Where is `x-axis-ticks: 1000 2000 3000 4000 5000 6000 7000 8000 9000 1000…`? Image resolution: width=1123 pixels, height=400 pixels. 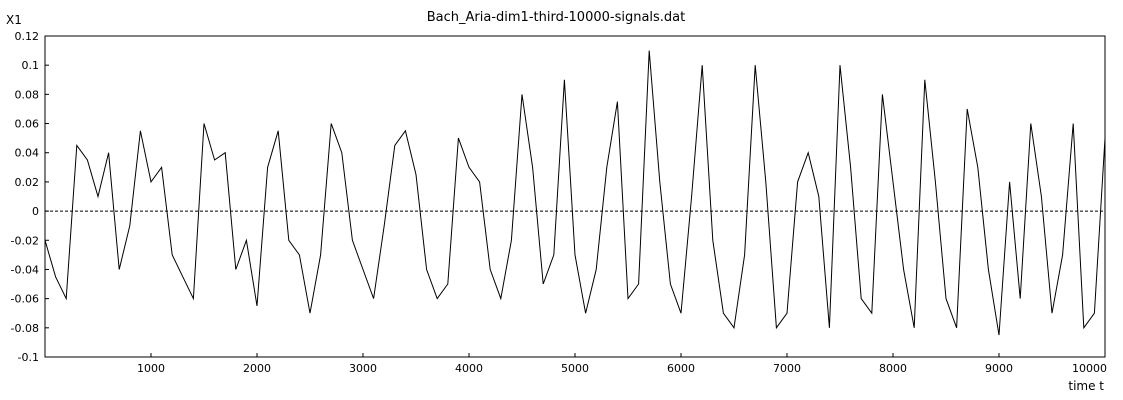 x-axis-ticks: 1000 2000 3000 4000 5000 6000 7000 8000 9000 1000… is located at coordinates (622, 364).